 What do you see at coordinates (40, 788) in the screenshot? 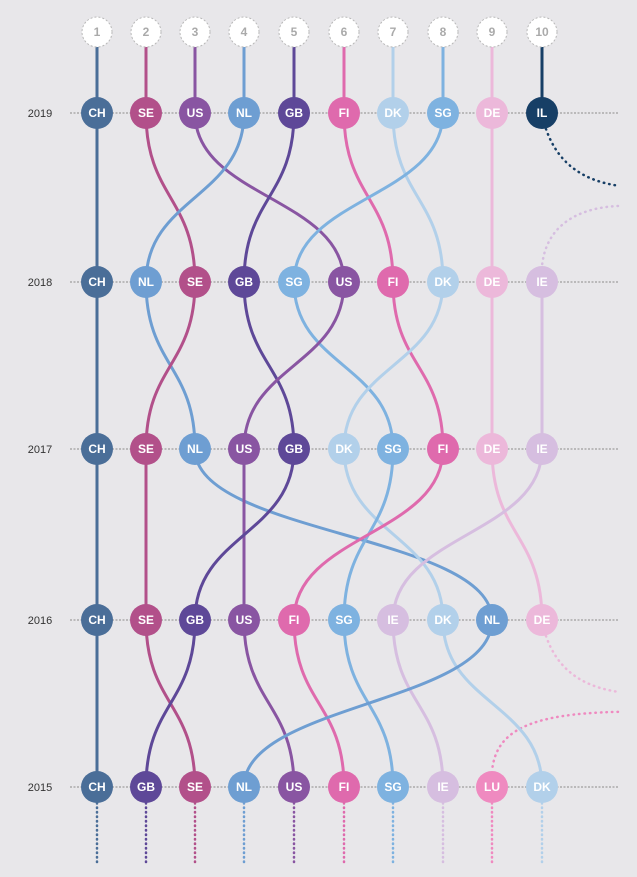
I see `year-label: 2015` at bounding box center [40, 788].